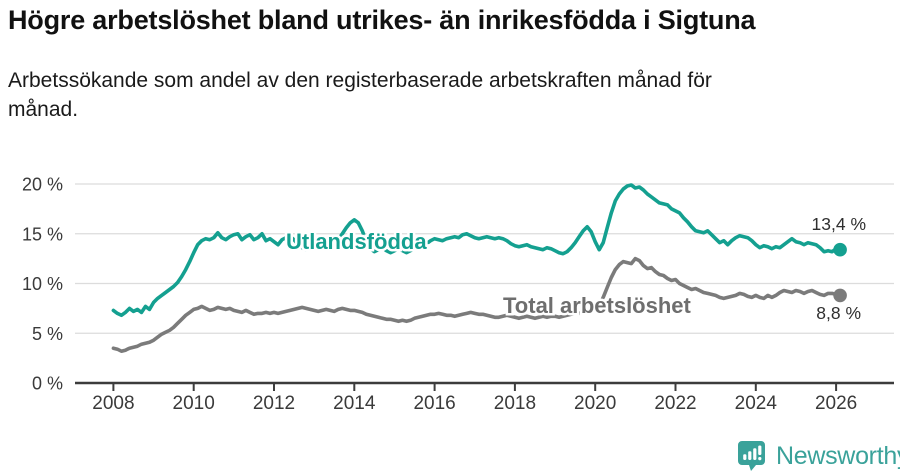  I want to click on logo-exclamation-bar, so click(760, 450).